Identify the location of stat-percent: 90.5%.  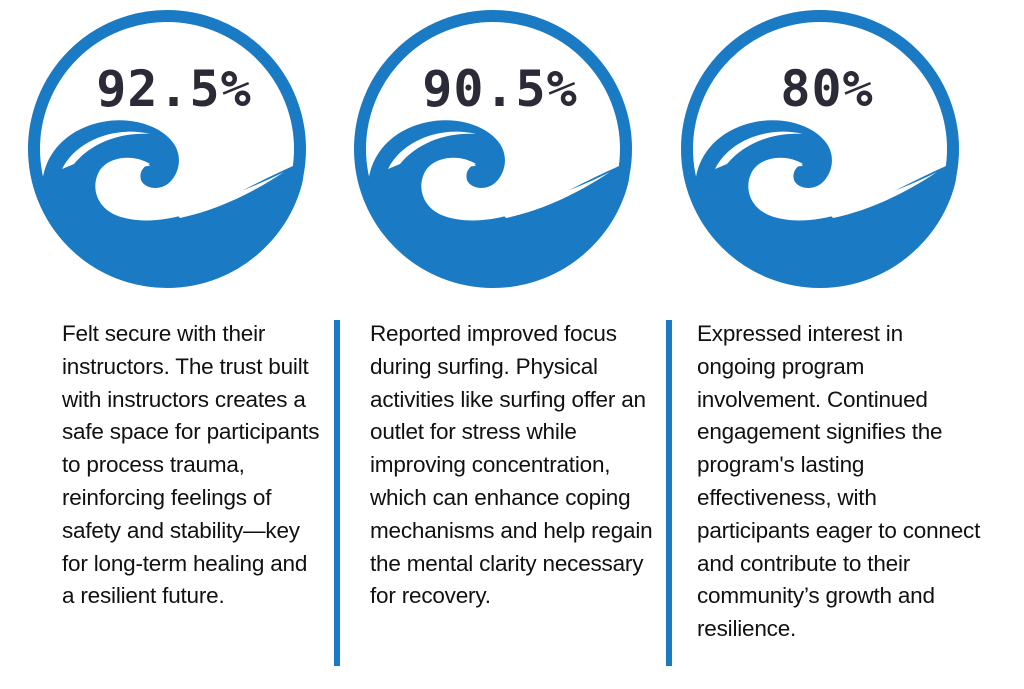
(500, 89).